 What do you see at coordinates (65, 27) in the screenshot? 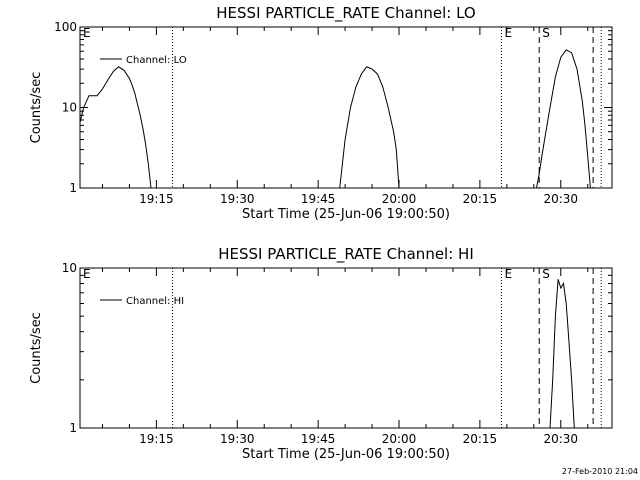
I see `y-tick-label: 100` at bounding box center [65, 27].